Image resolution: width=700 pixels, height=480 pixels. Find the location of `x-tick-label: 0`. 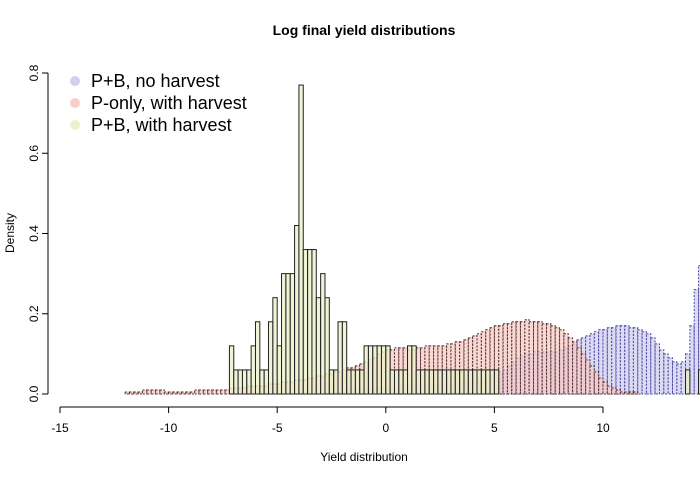

x-tick-label: 0 is located at coordinates (385, 428).